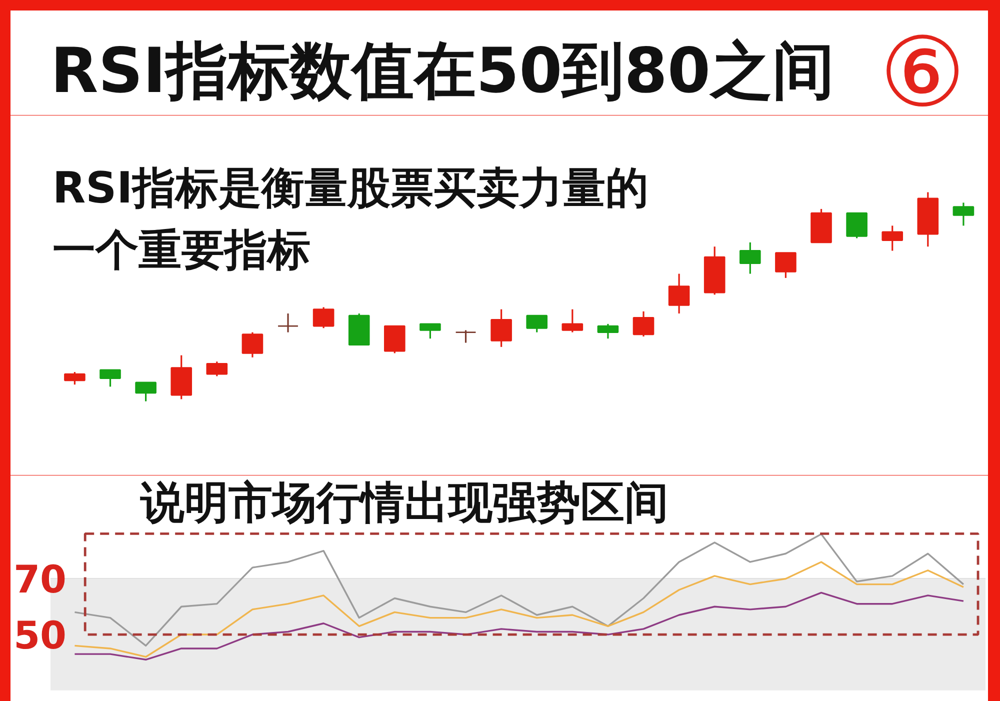 This screenshot has height=701, width=1000. I want to click on y-tick-label: 70, so click(40, 580).